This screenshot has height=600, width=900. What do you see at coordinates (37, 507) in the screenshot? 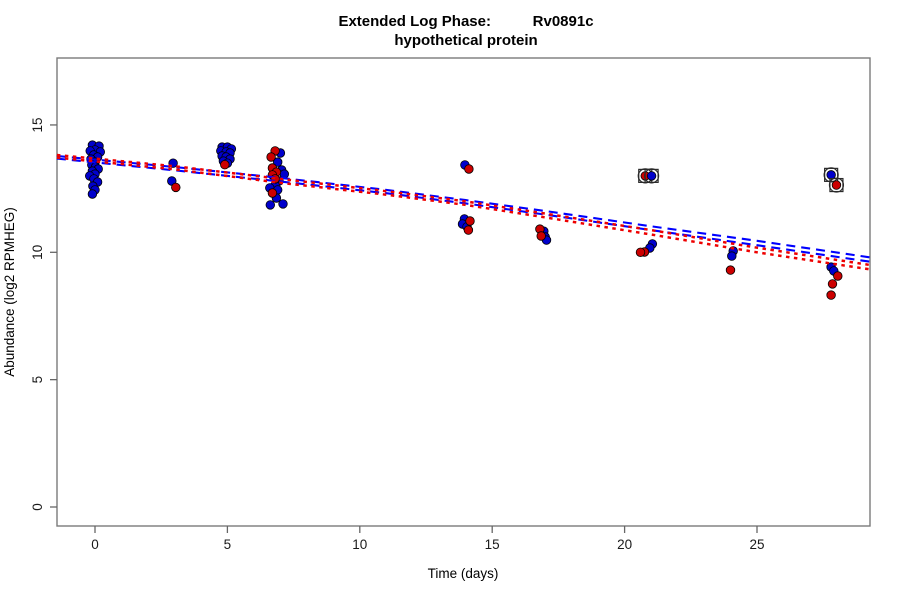
I see `y-tick-label: 0` at bounding box center [37, 507].